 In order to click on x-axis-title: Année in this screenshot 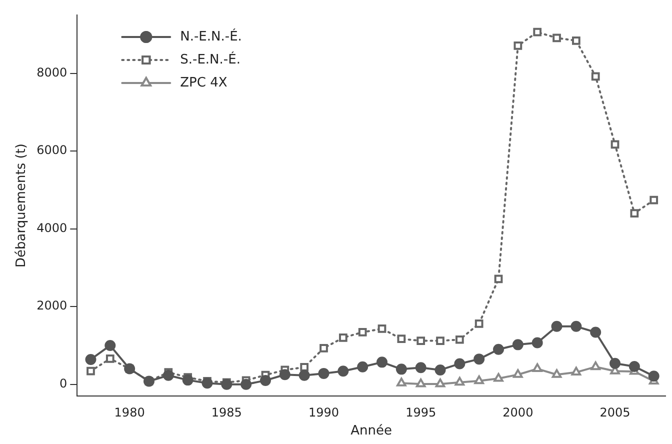, I will do `click(371, 431)`.